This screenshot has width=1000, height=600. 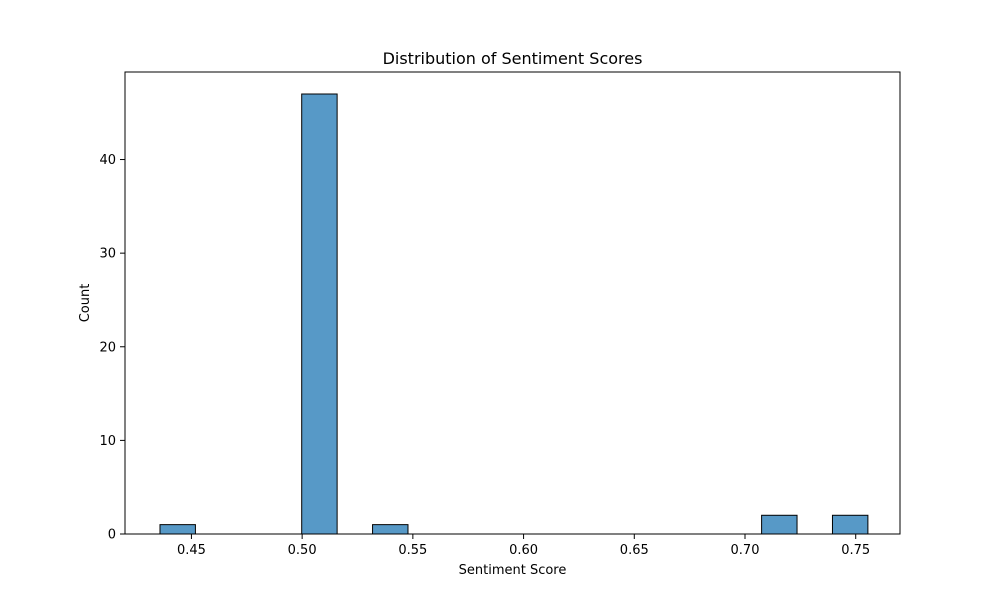 What do you see at coordinates (412, 550) in the screenshot?
I see `x-tick-label-2: 0.55` at bounding box center [412, 550].